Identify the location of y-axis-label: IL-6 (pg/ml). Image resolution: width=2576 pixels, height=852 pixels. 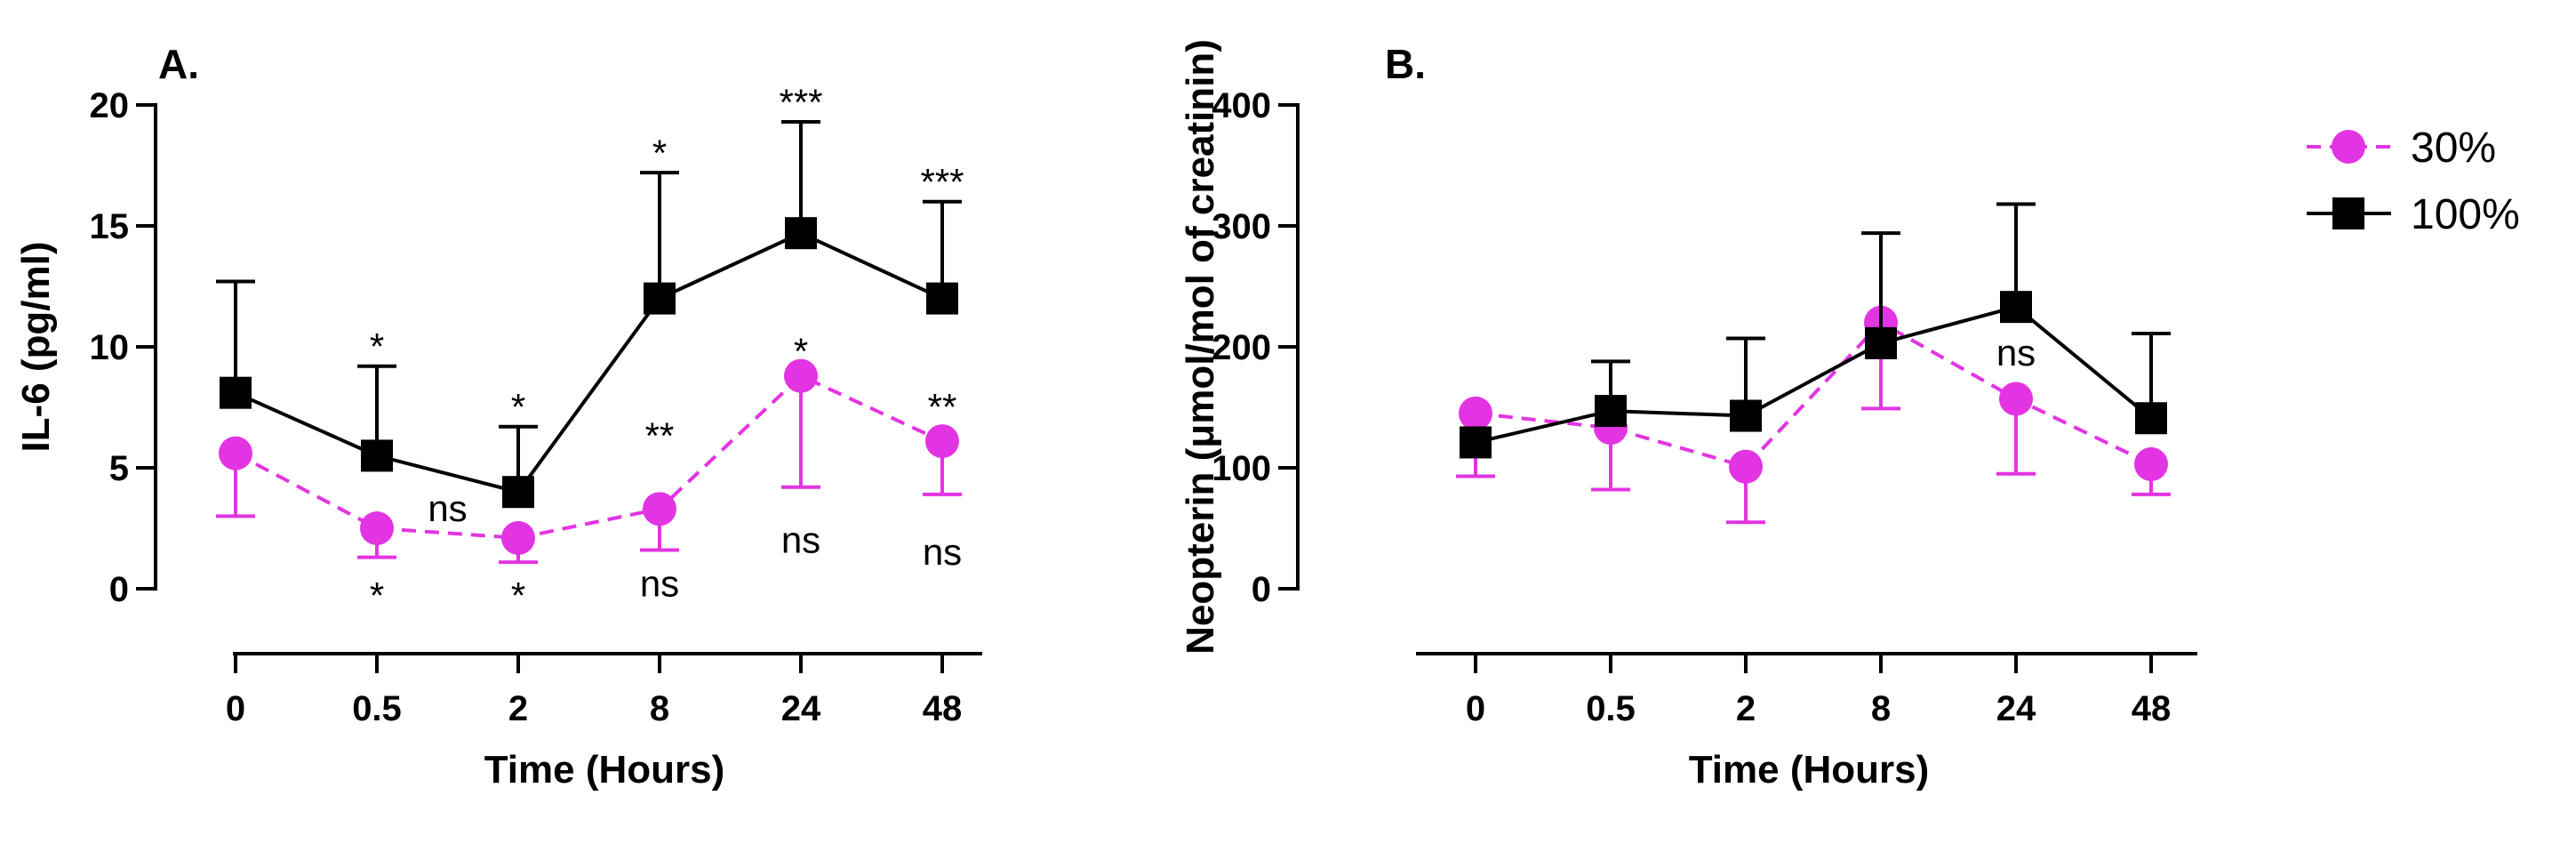
(36, 346).